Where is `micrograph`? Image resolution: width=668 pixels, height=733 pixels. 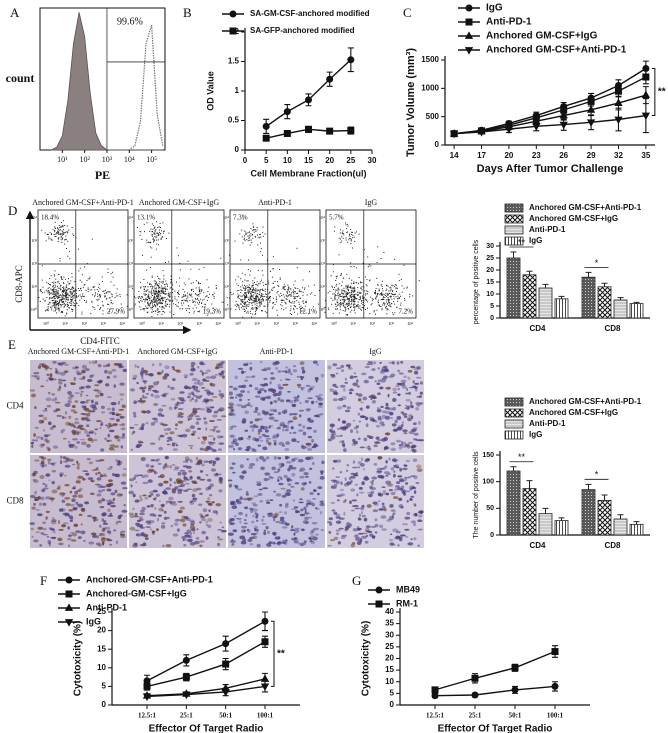
micrograph is located at coordinates (178, 406).